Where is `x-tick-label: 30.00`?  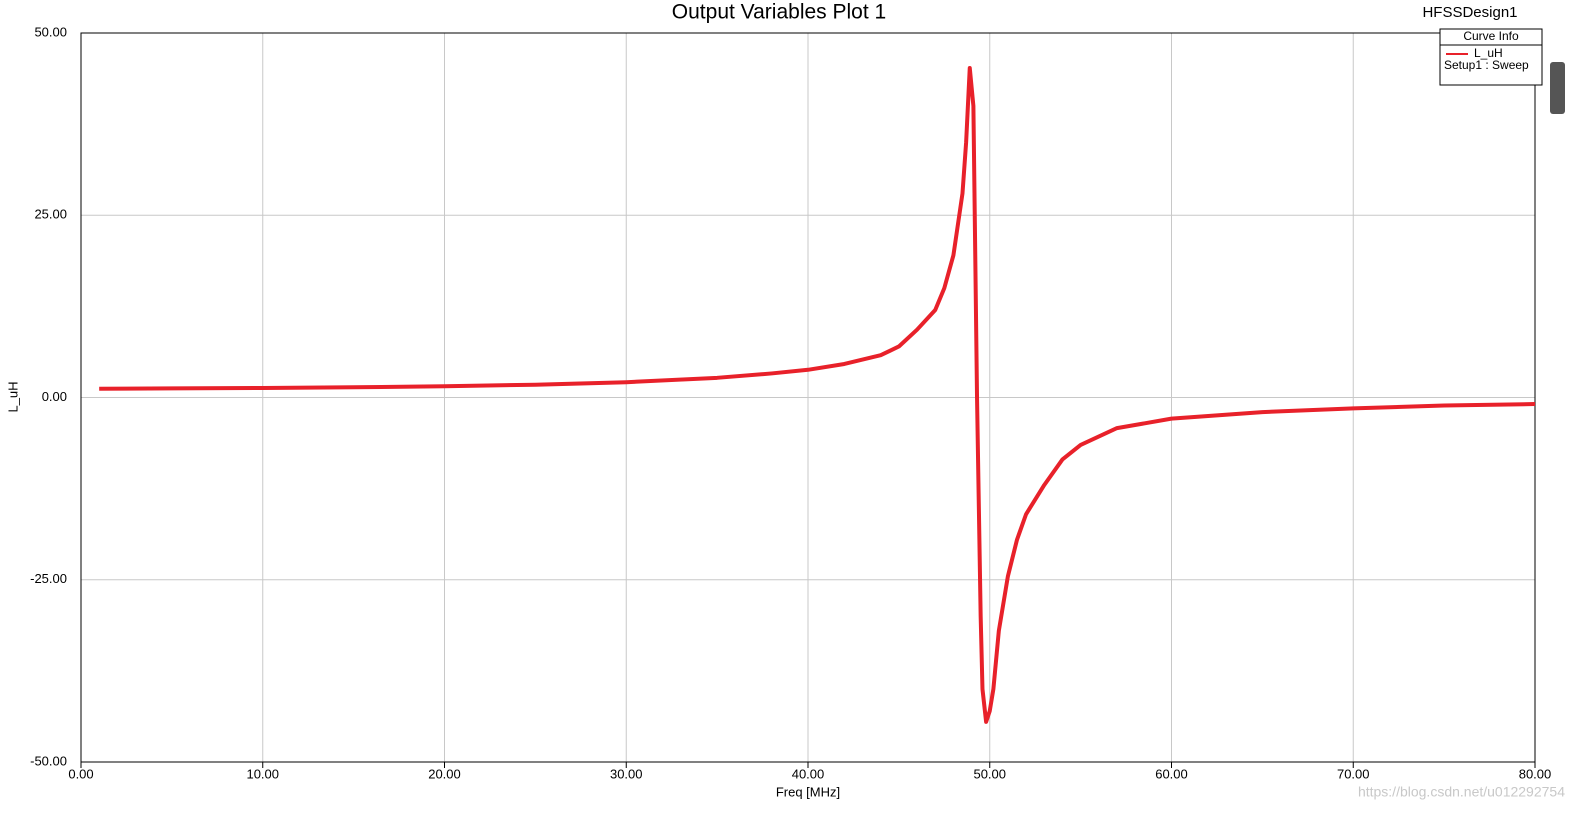
x-tick-label: 30.00 is located at coordinates (626, 773).